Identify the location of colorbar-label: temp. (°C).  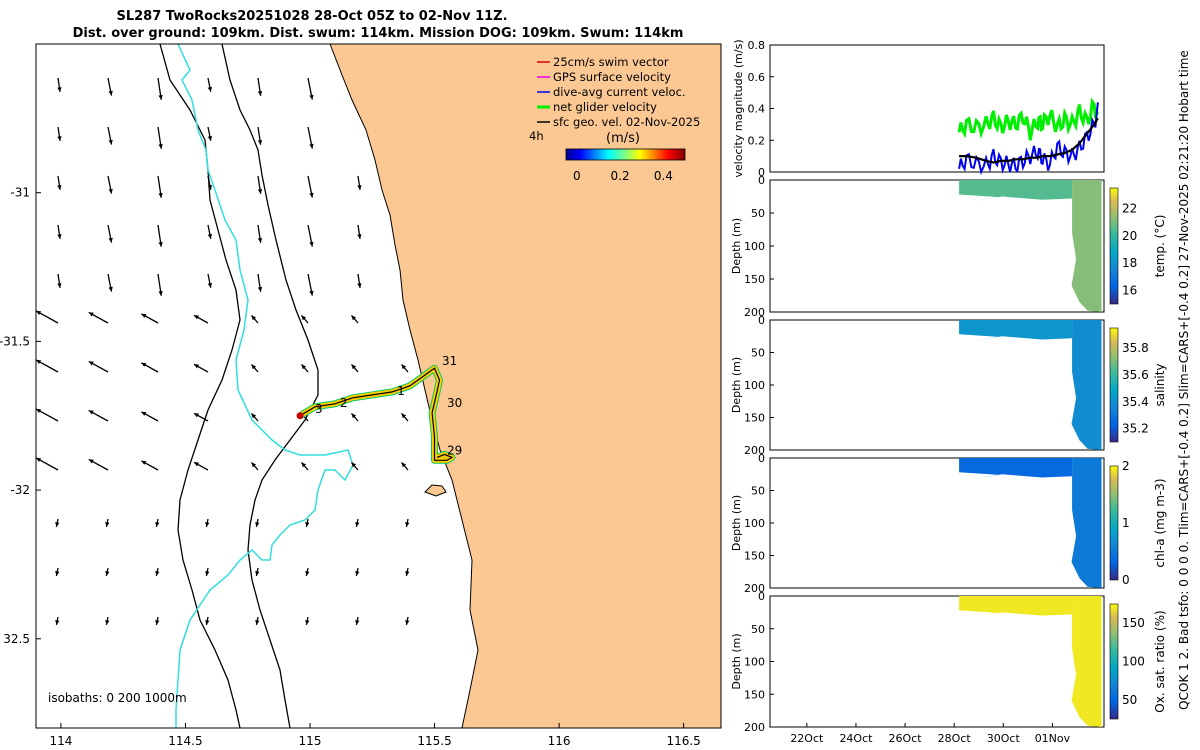
(1160, 246).